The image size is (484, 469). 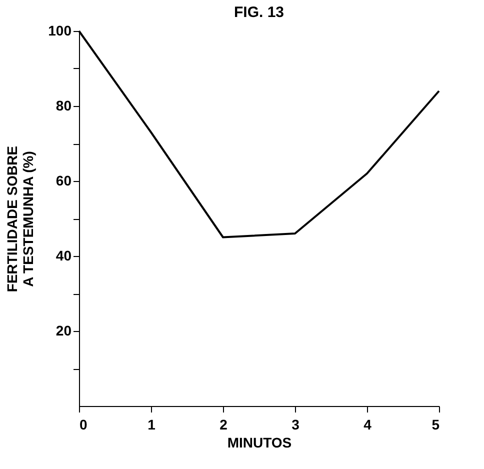 I want to click on x-tick-label: 1, so click(x=152, y=424).